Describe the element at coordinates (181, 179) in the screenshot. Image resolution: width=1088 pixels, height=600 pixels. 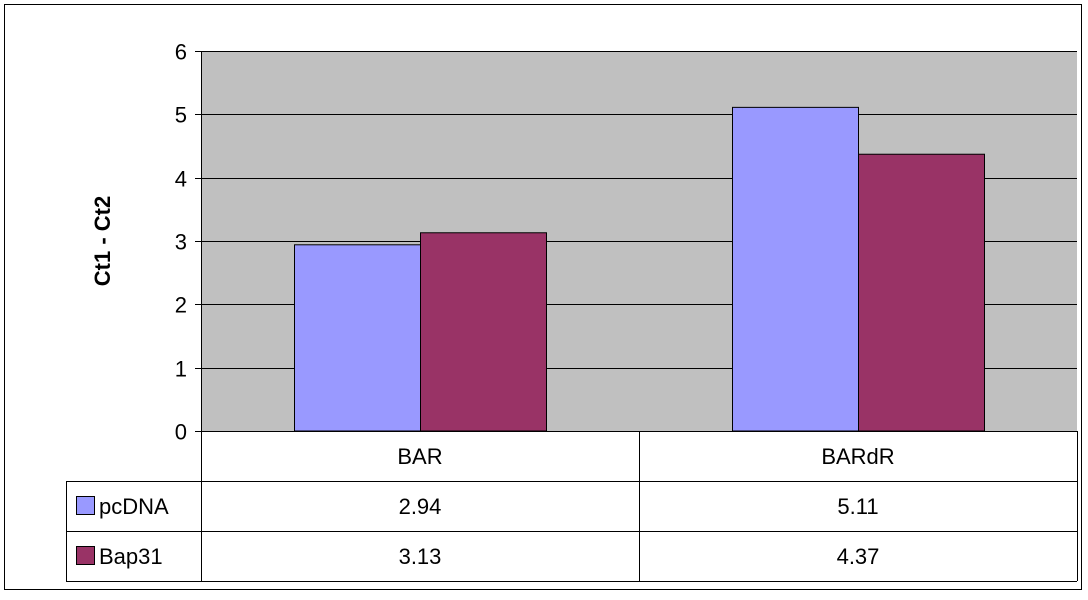
I see `y-tick-label: 4` at that location.